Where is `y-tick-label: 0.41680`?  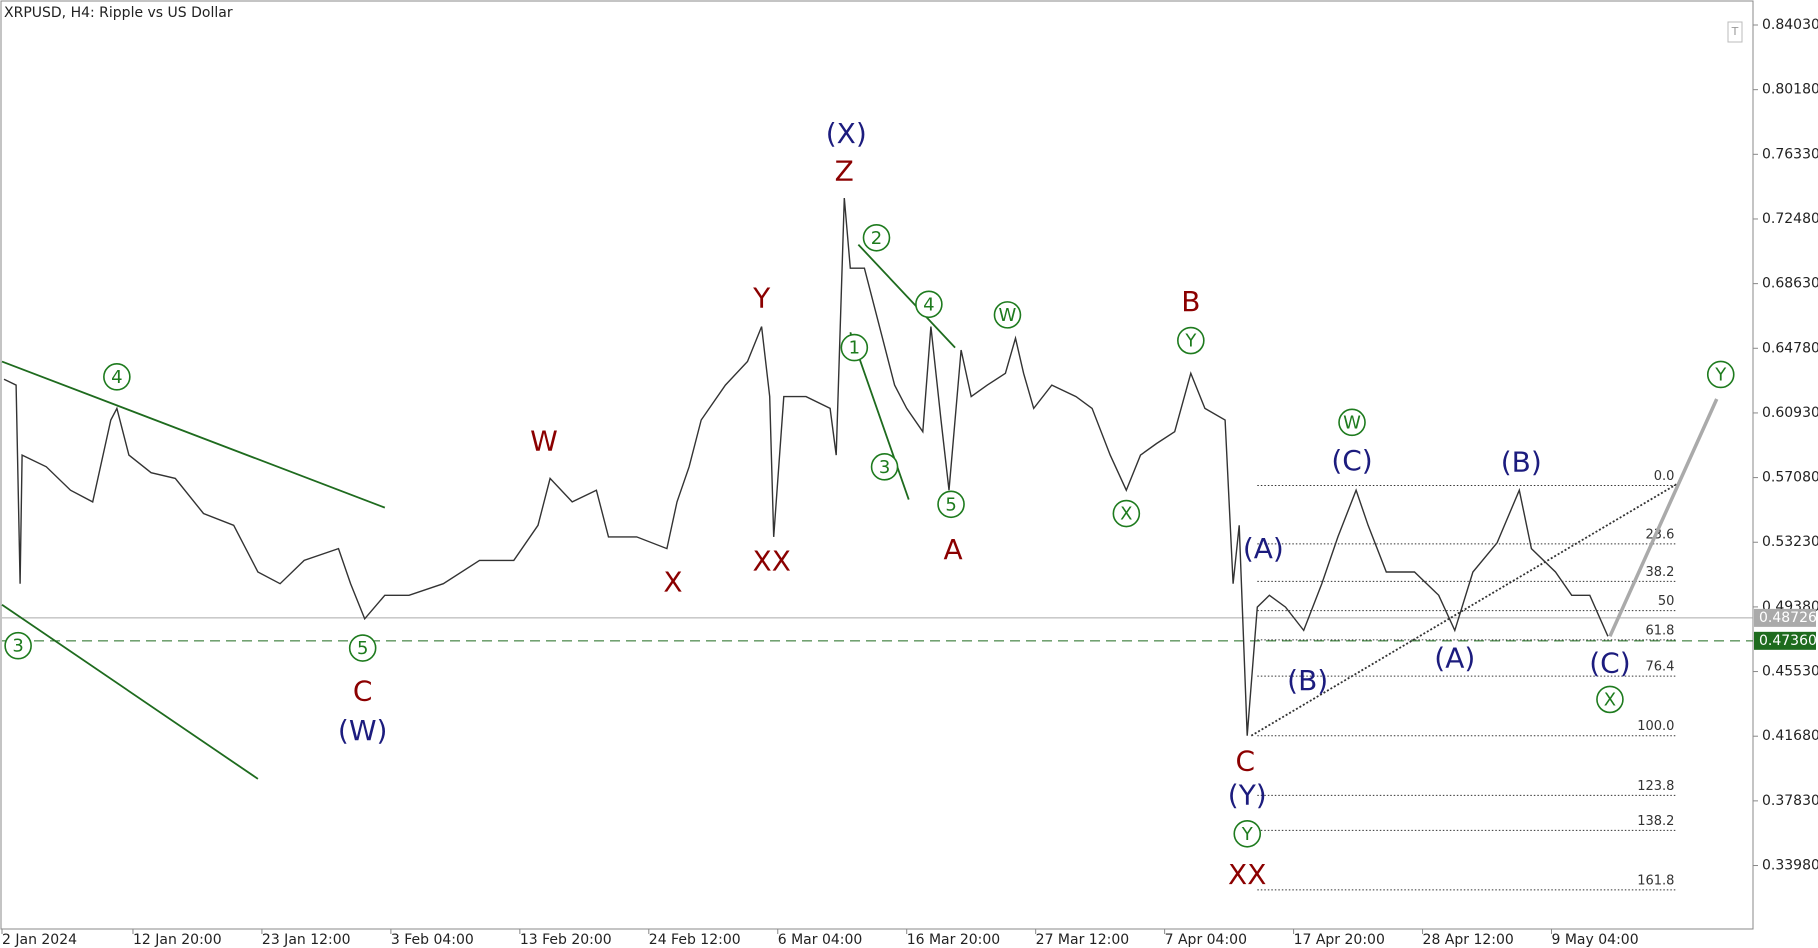
y-tick-label: 0.41680 is located at coordinates (1790, 736).